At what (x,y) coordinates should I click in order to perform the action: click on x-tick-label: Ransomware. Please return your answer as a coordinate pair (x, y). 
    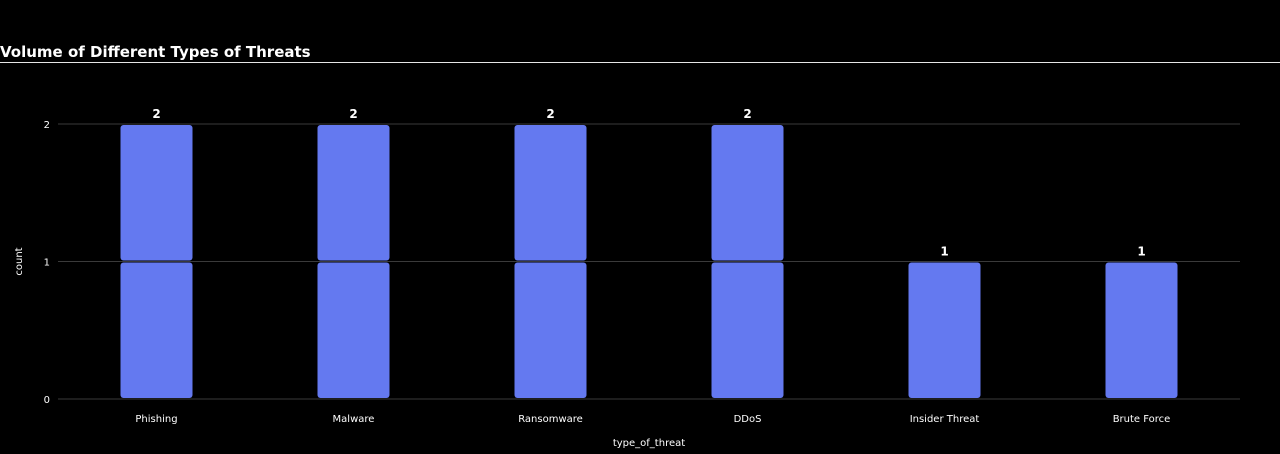
    Looking at the image, I should click on (550, 419).